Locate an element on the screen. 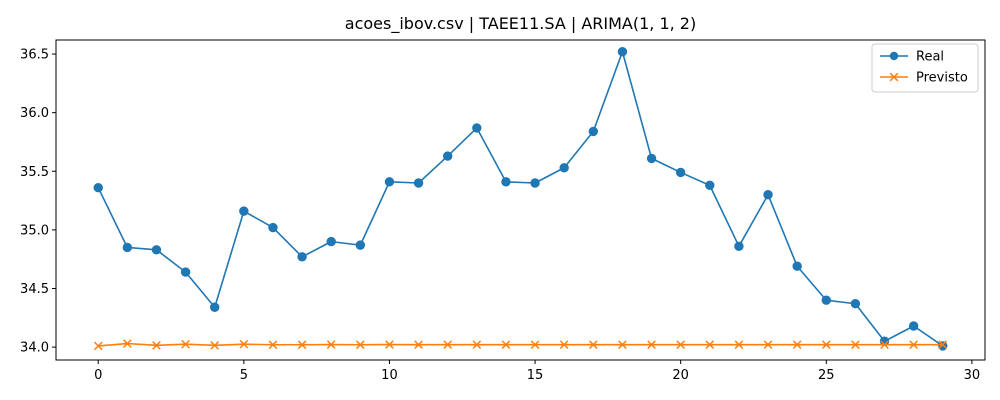 This screenshot has height=400, width=1000. legend-entry-previsto: Previsto is located at coordinates (924, 78).